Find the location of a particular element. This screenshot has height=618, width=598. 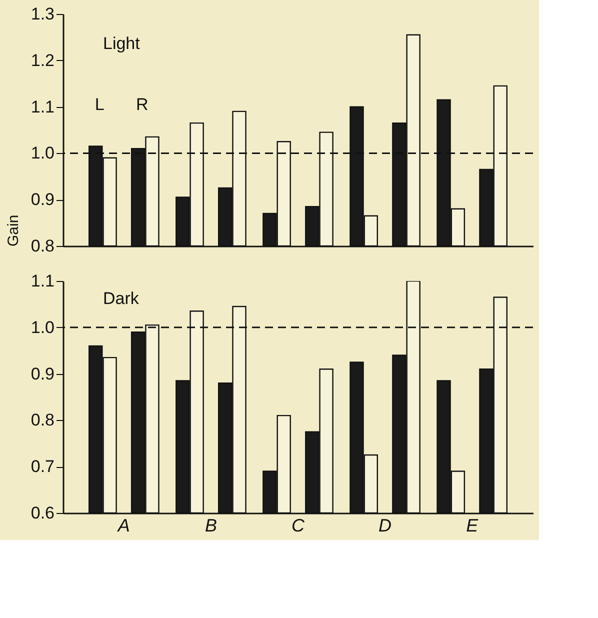

y-tick-label: 1.3 is located at coordinates (42, 14).